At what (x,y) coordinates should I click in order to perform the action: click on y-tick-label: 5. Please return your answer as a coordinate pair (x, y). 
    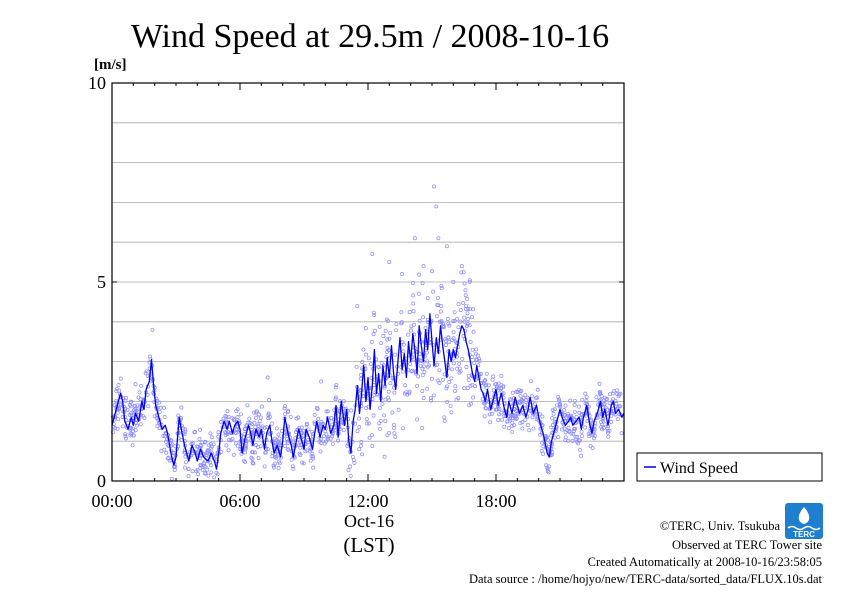
    Looking at the image, I should click on (101, 282).